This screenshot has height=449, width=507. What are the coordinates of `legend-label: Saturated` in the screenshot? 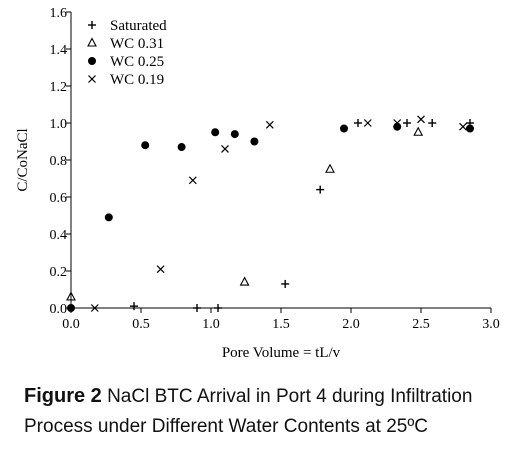 It's located at (138, 26).